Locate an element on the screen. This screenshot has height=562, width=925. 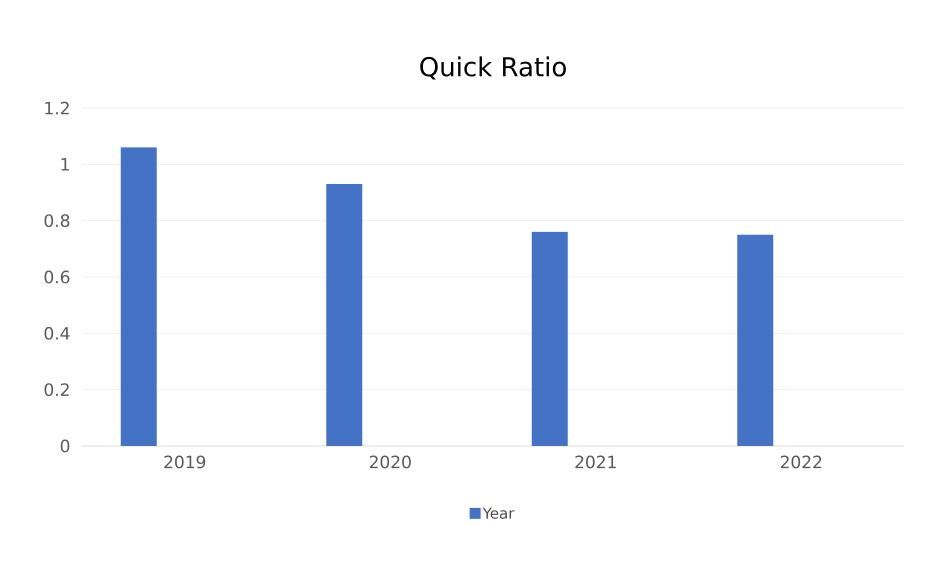
y-tick-label: 0.6 is located at coordinates (57, 277).